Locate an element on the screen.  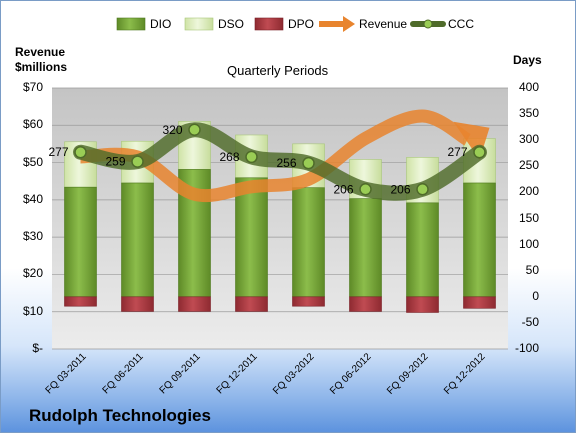
y-right-tick-label: 250 is located at coordinates (528, 165).